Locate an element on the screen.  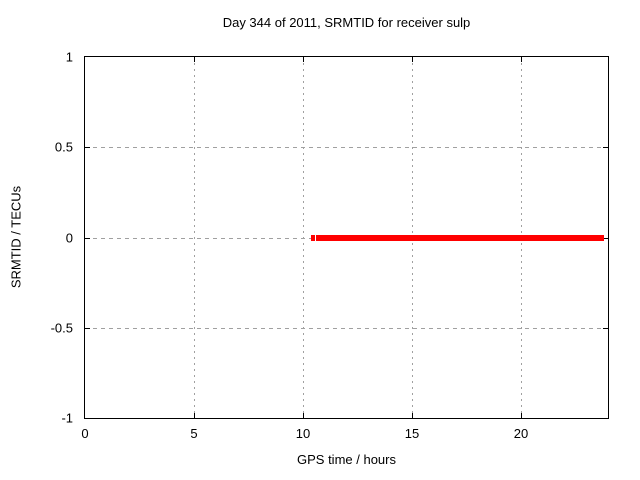
y-tick-label: 1 is located at coordinates (69, 57).